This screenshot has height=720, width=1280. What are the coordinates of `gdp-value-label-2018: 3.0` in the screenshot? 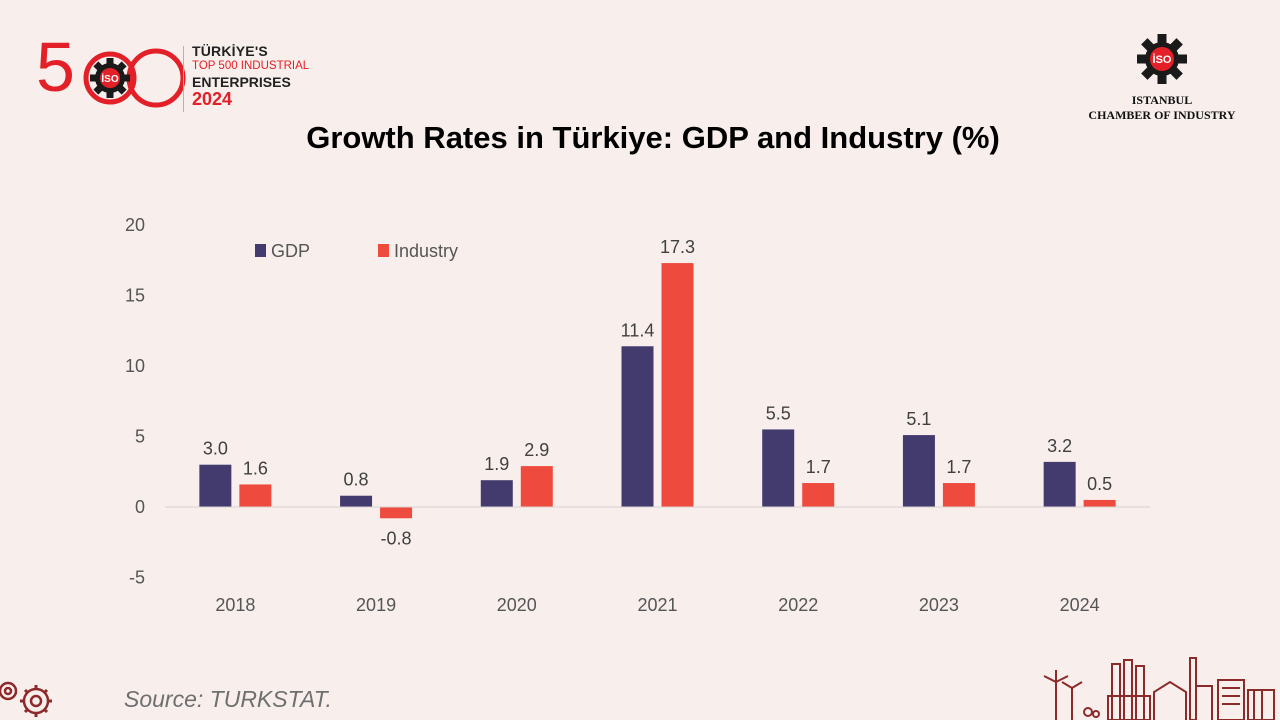 It's located at (215, 449).